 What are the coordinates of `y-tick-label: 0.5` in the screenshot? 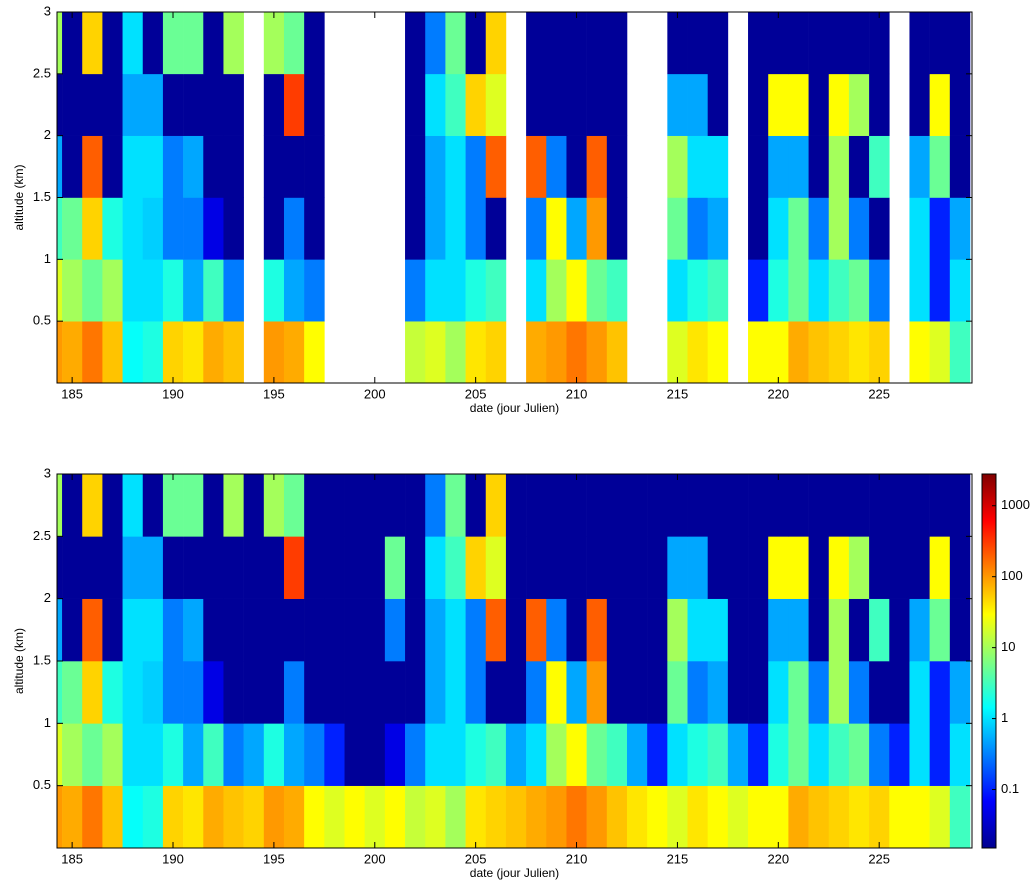 It's located at (42, 320).